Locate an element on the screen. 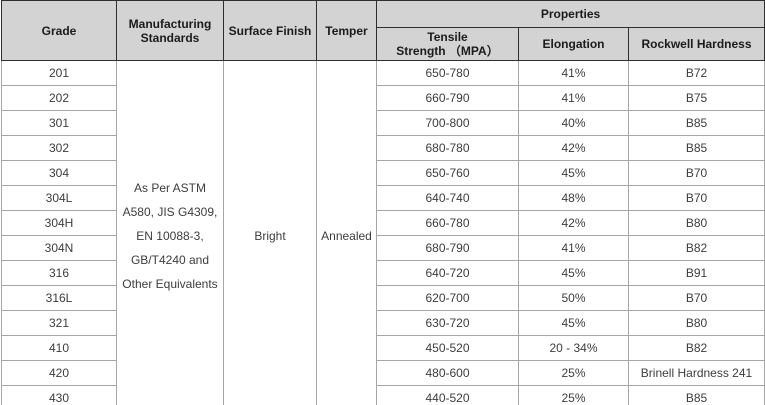  hardness-cell: B72 is located at coordinates (696, 73).